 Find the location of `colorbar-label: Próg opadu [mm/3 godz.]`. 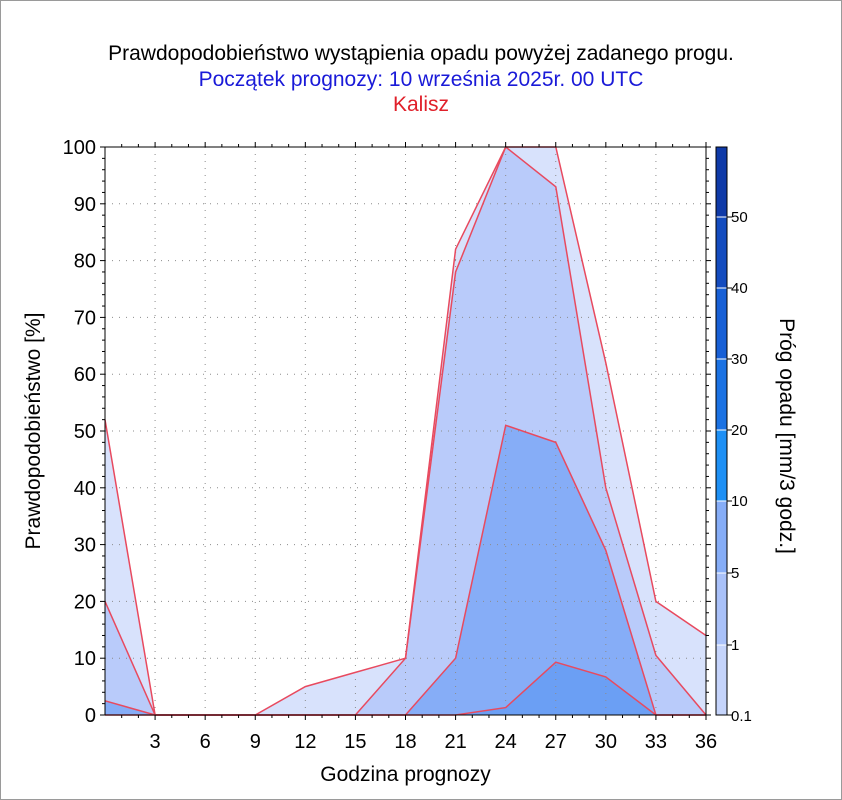

colorbar-label: Próg opadu [mm/3 godz.] is located at coordinates (786, 436).